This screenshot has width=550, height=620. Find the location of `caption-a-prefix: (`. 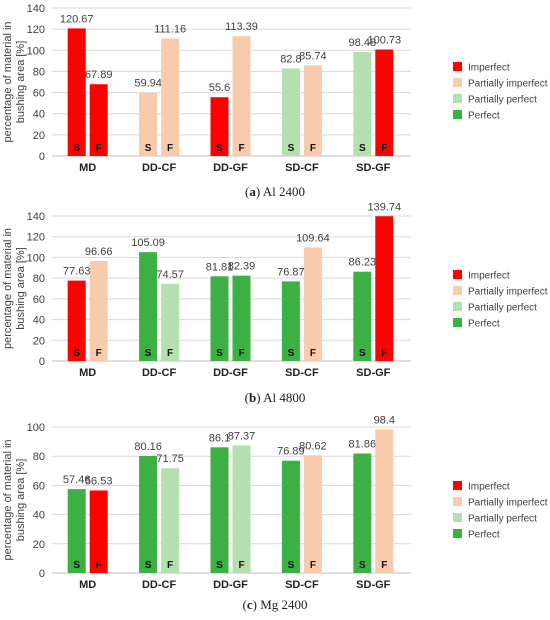

caption-a-prefix: ( is located at coordinates (247, 191).